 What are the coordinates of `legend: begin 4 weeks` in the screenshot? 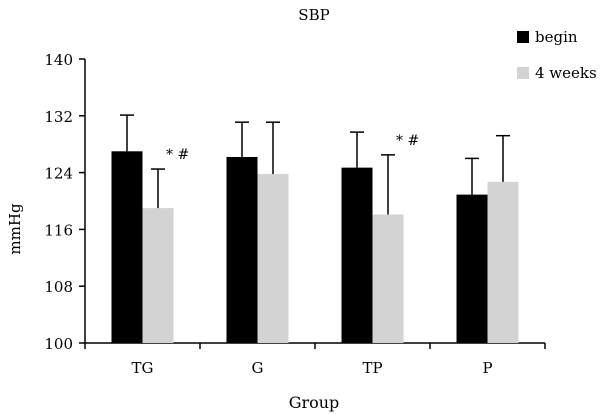 It's located at (557, 55).